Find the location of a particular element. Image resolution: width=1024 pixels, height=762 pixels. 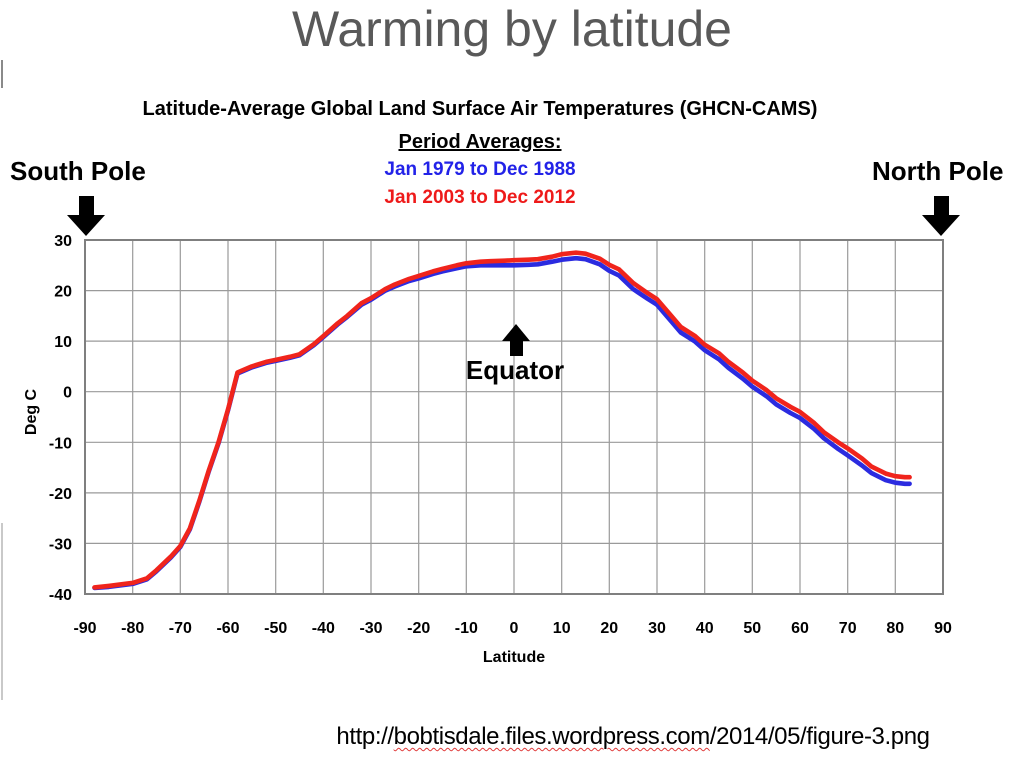

svg-text: 60 is located at coordinates (800, 628).